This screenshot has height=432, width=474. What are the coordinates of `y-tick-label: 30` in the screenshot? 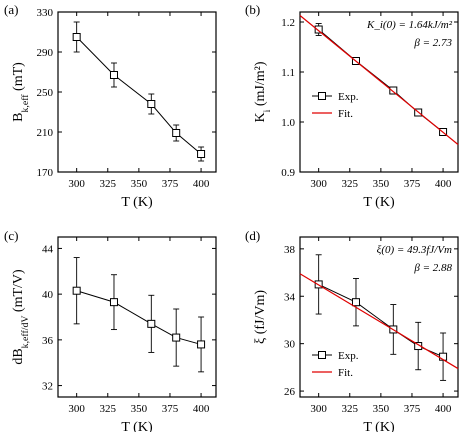 It's located at (290, 345).